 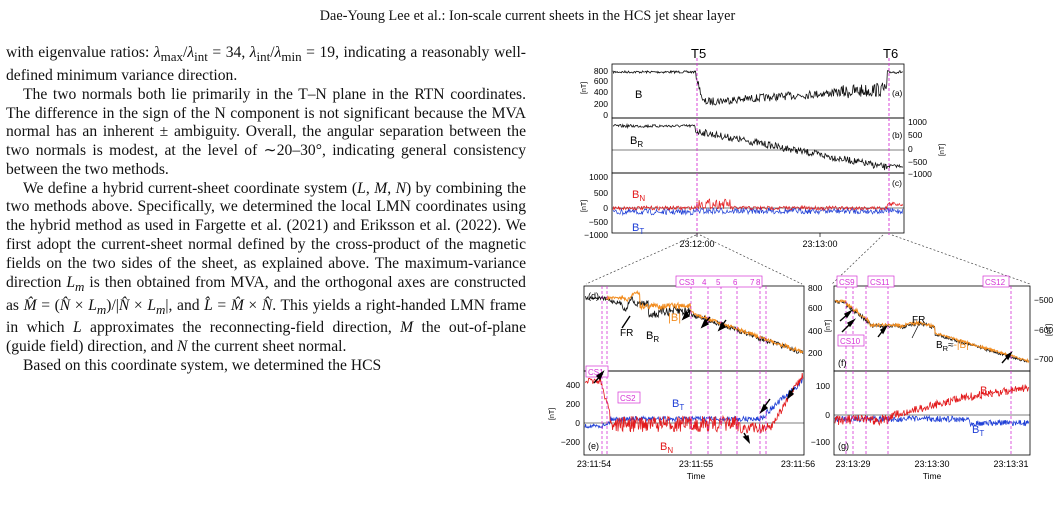 What do you see at coordinates (897, 93) in the screenshot?
I see `panel-a-label: (a)` at bounding box center [897, 93].